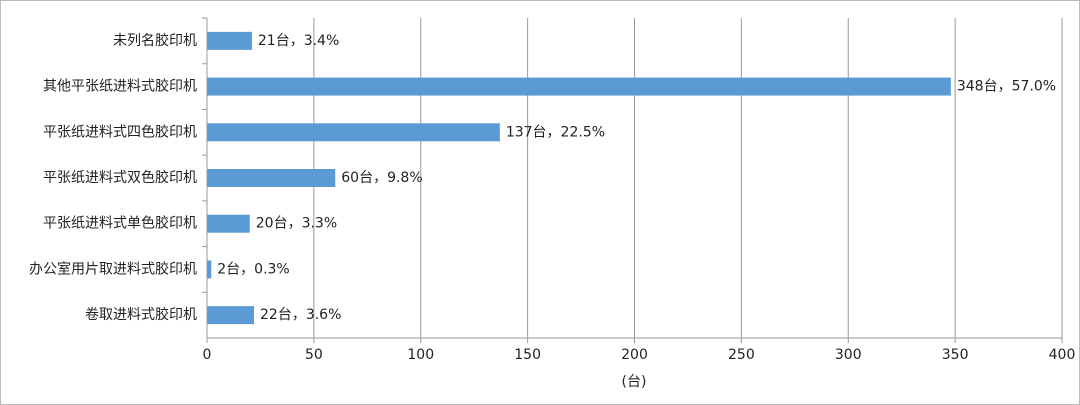 The height and width of the screenshot is (405, 1080). I want to click on value-label: 60台，9.8%, so click(381, 178).